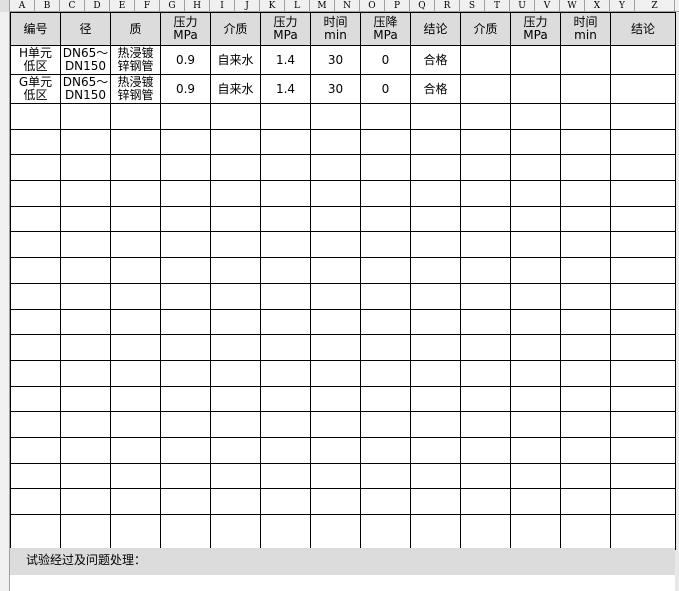 The width and height of the screenshot is (679, 591). What do you see at coordinates (147, 6) in the screenshot?
I see `column-header-f: F` at bounding box center [147, 6].